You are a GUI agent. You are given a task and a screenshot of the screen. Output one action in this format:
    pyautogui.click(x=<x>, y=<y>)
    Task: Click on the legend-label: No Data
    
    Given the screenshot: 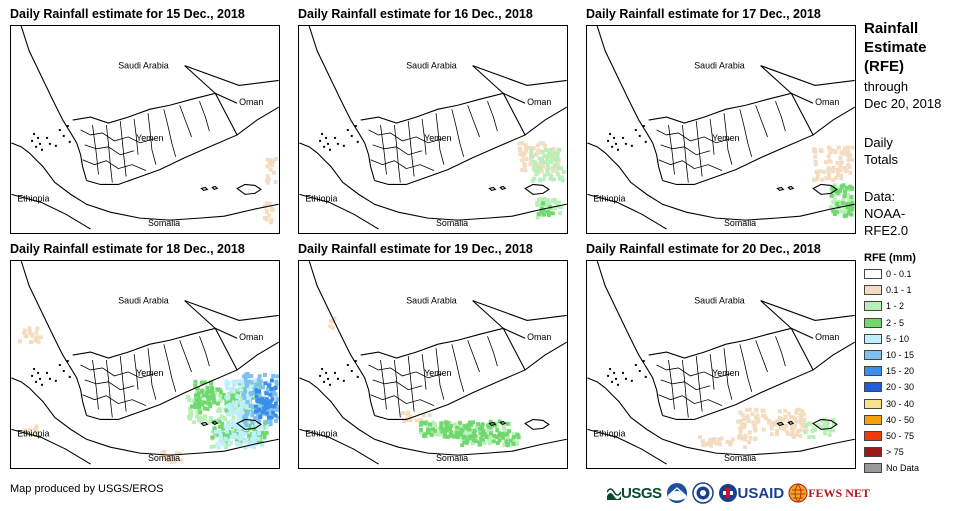 What is the action you would take?
    pyautogui.click(x=903, y=468)
    